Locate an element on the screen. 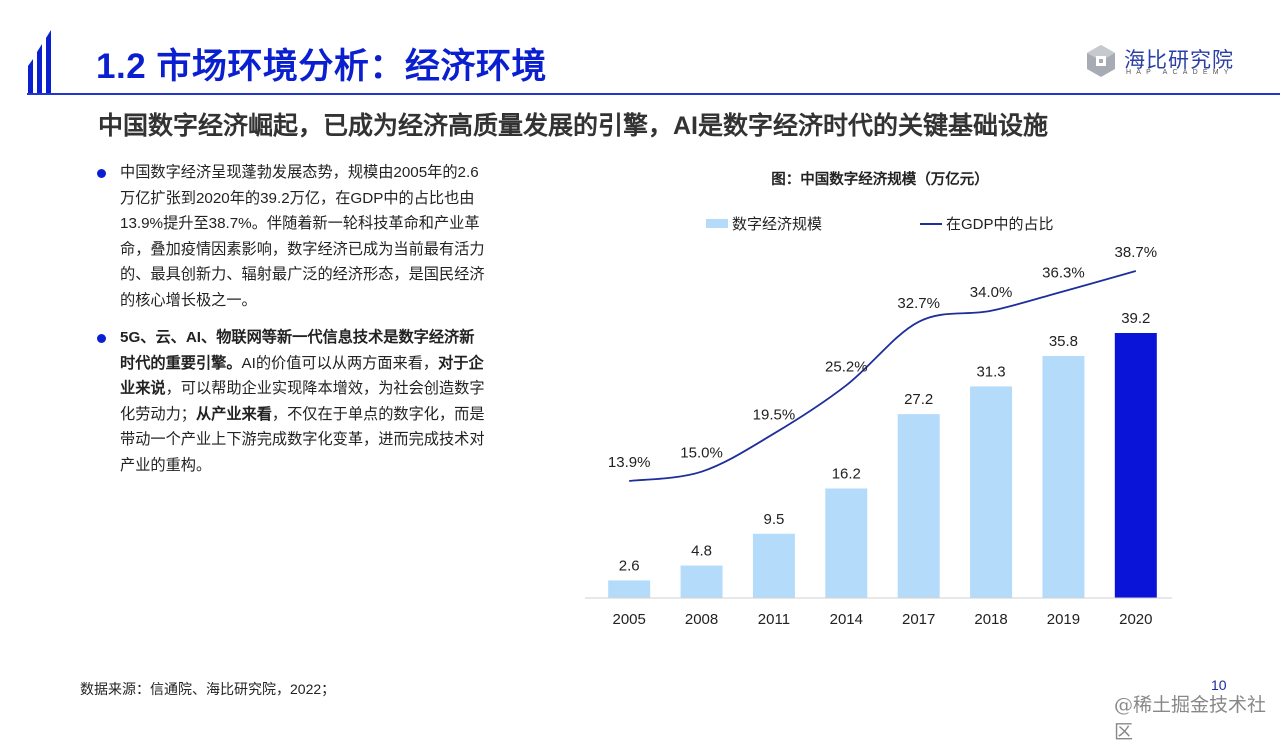 The image size is (1280, 744). x-tick-label: 2011 is located at coordinates (774, 619).